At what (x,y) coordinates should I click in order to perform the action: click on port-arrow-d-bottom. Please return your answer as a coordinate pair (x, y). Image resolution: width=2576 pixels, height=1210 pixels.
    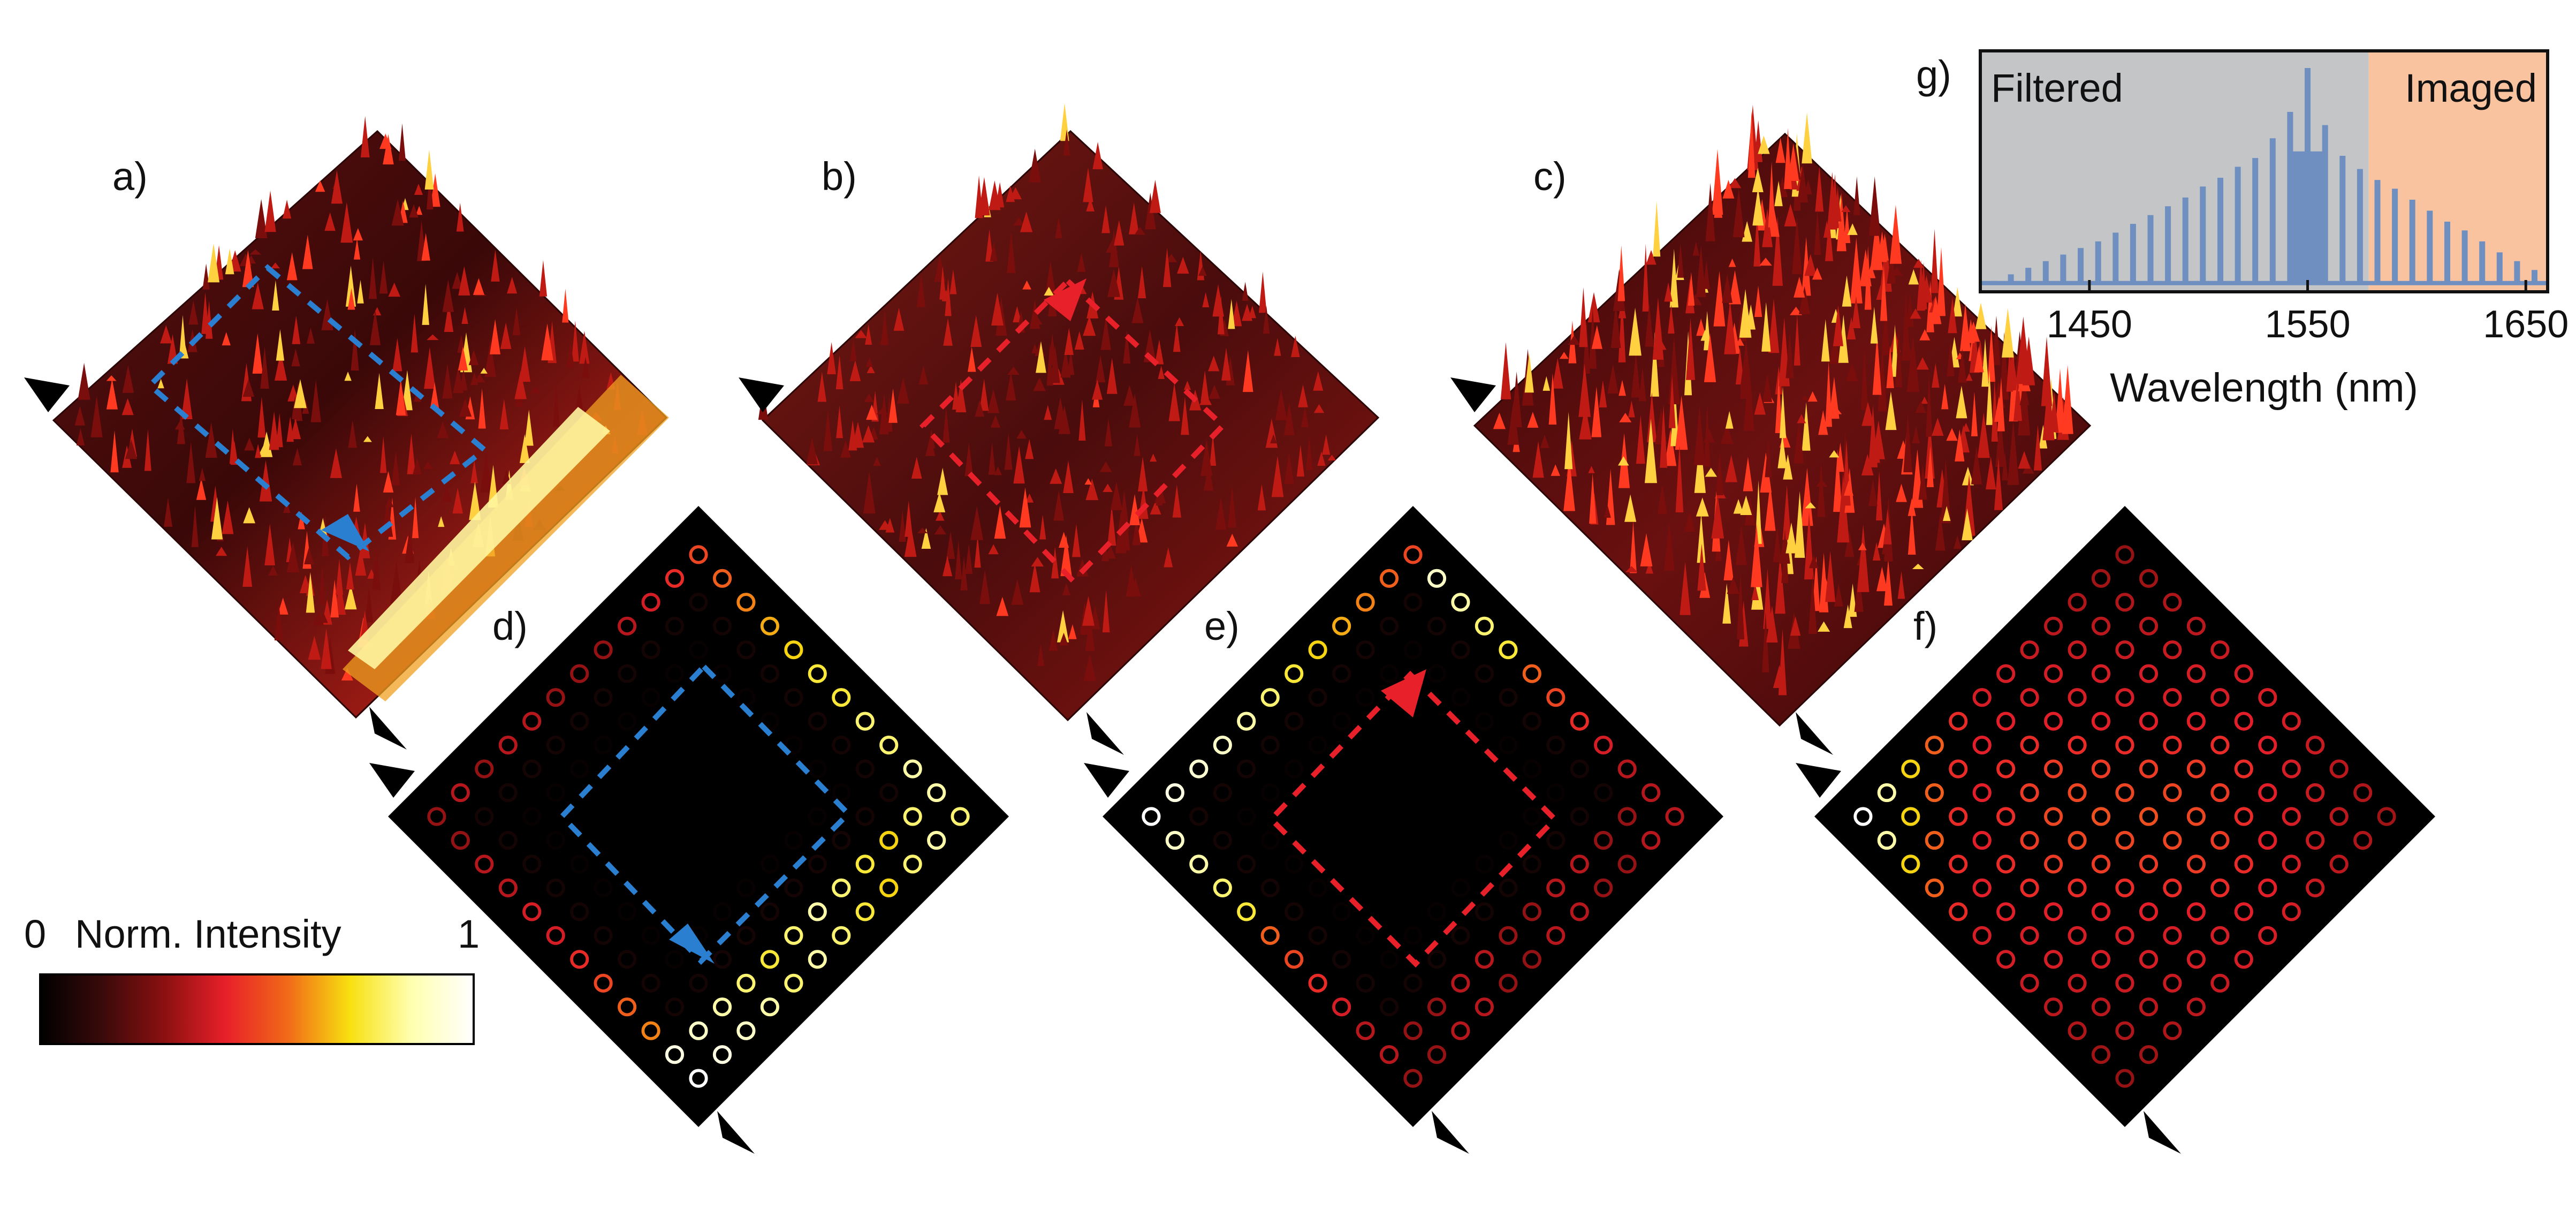
    Looking at the image, I should click on (736, 1133).